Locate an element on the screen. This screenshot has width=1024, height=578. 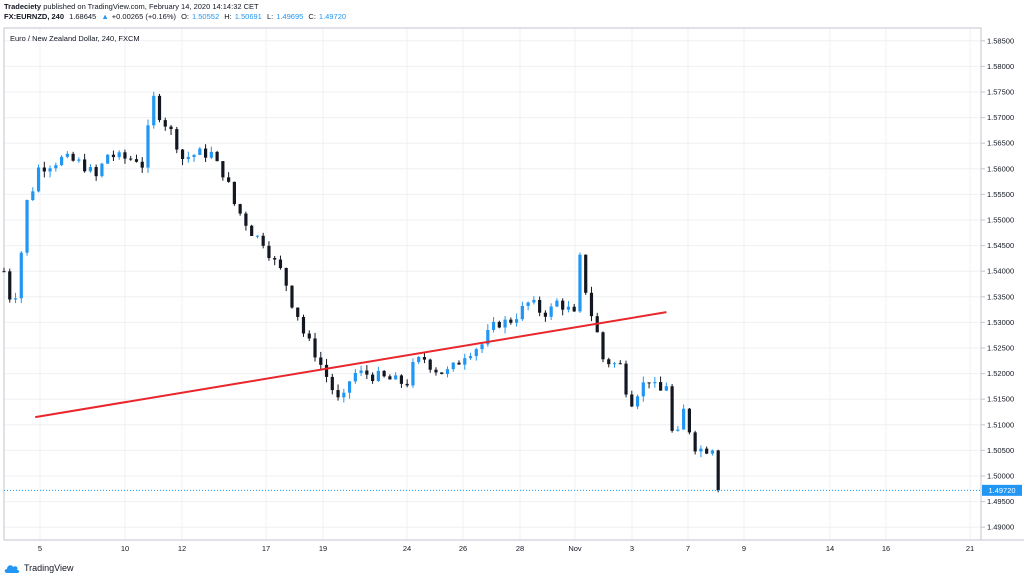
arrow-up-icon: ▲ is located at coordinates (105, 16).